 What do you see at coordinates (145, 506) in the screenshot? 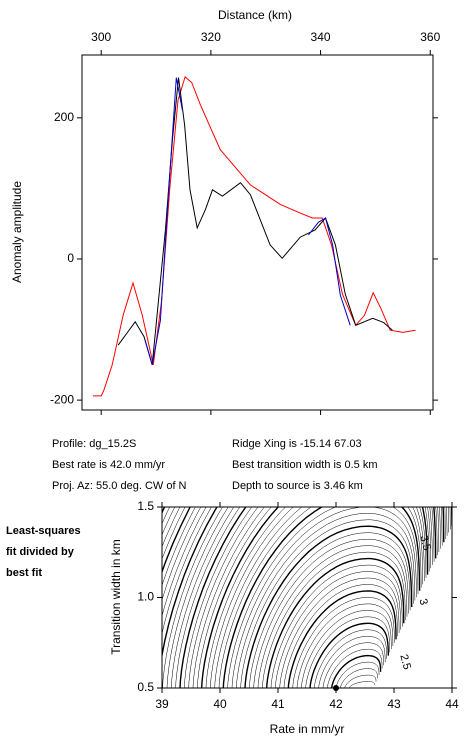
I see `y-tick-label: 1.5` at bounding box center [145, 506].